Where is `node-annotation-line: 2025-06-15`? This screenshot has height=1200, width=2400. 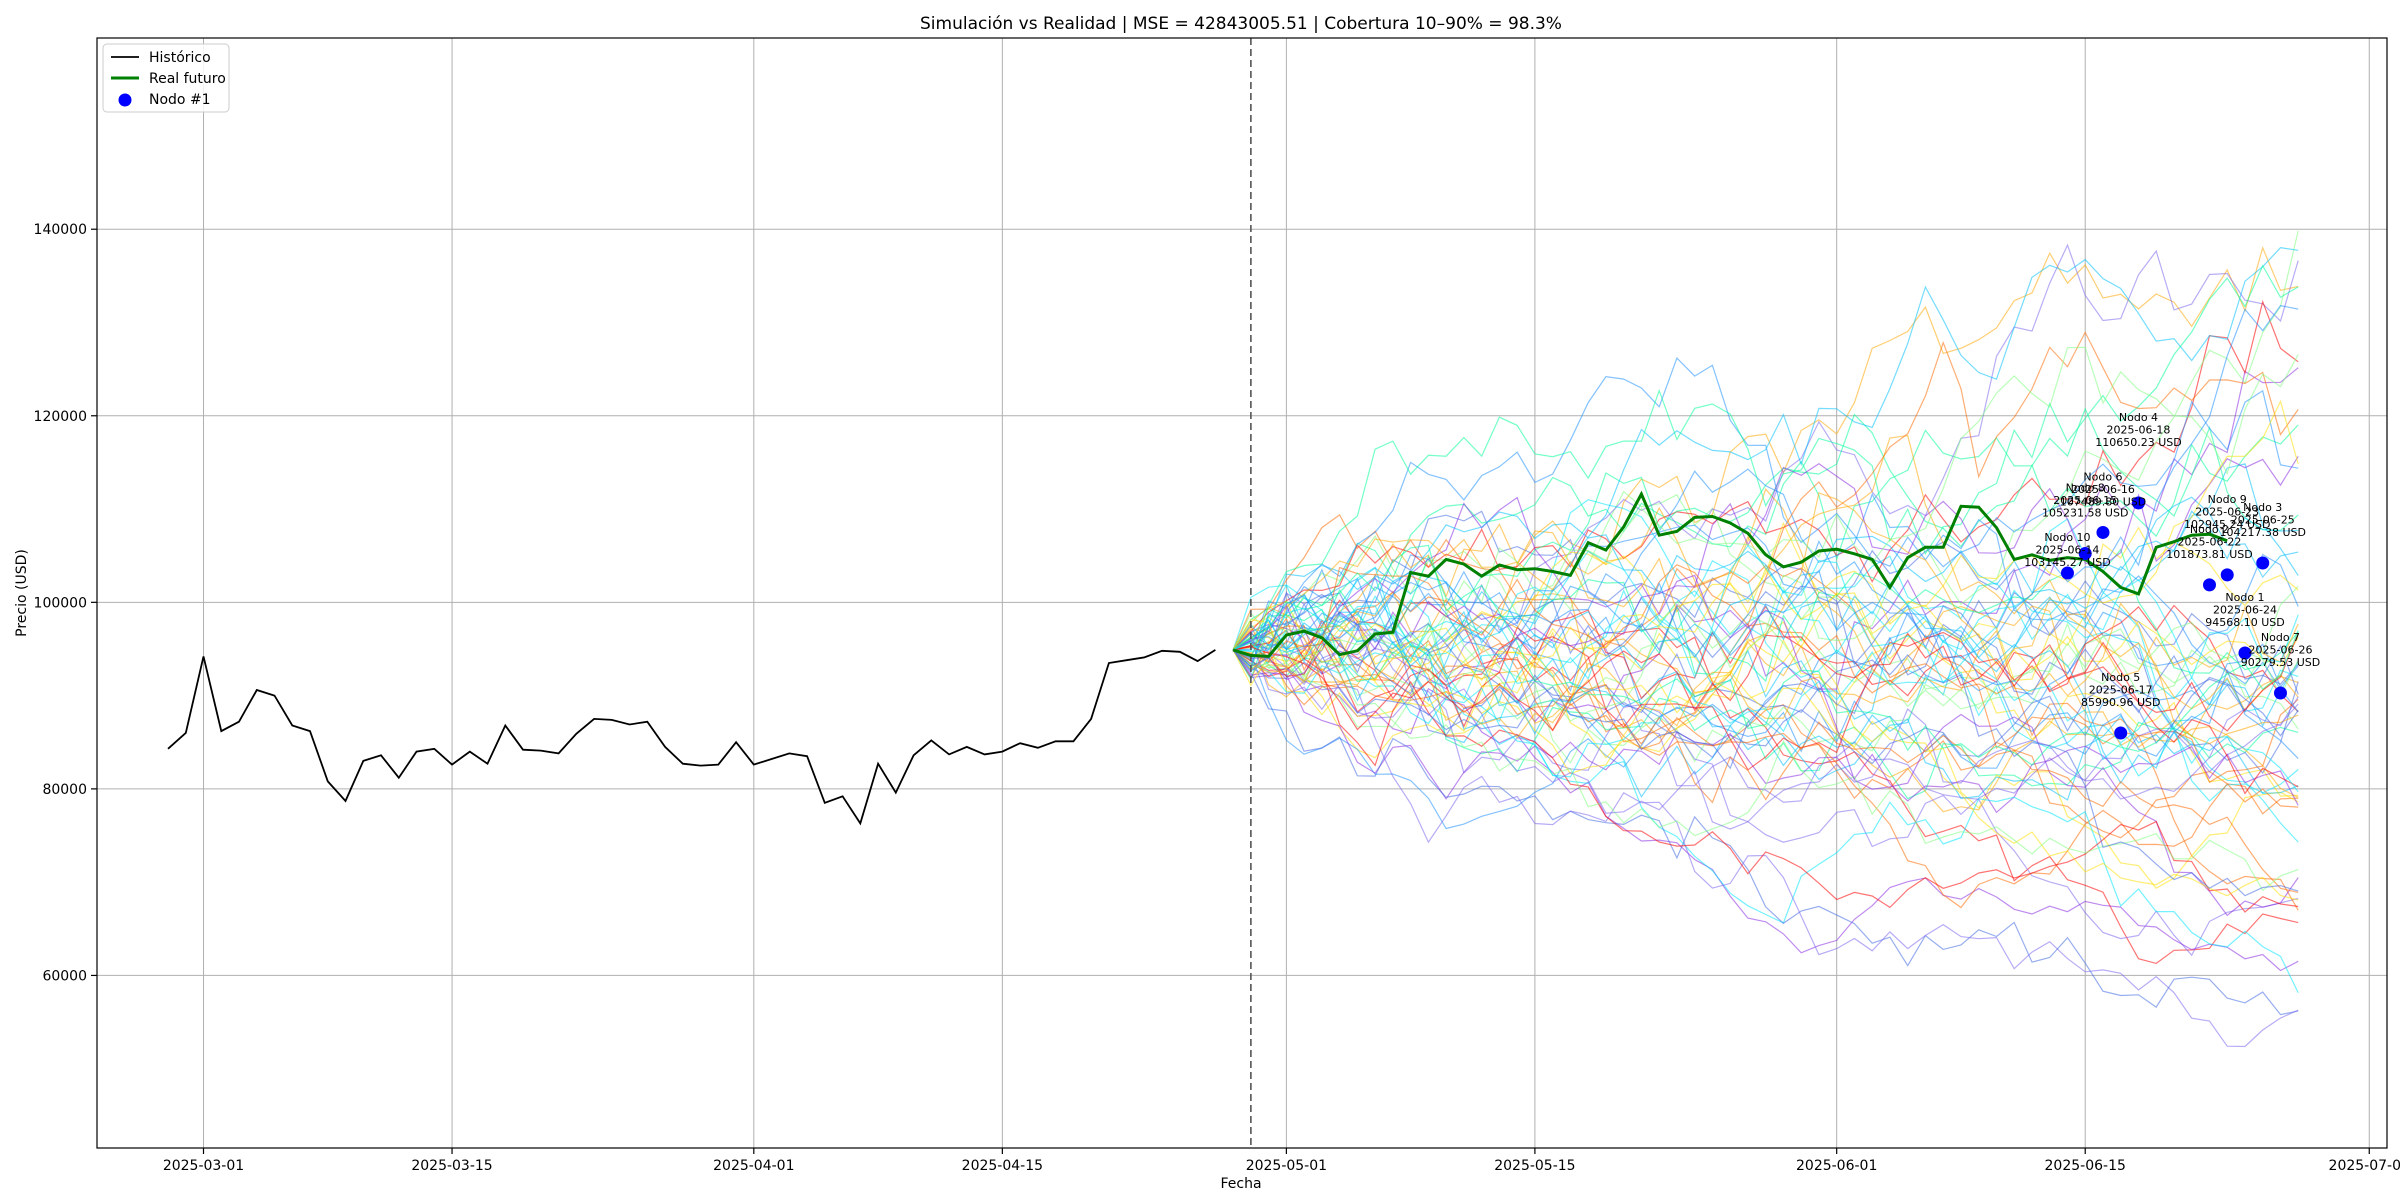 node-annotation-line: 2025-06-15 is located at coordinates (2085, 500).